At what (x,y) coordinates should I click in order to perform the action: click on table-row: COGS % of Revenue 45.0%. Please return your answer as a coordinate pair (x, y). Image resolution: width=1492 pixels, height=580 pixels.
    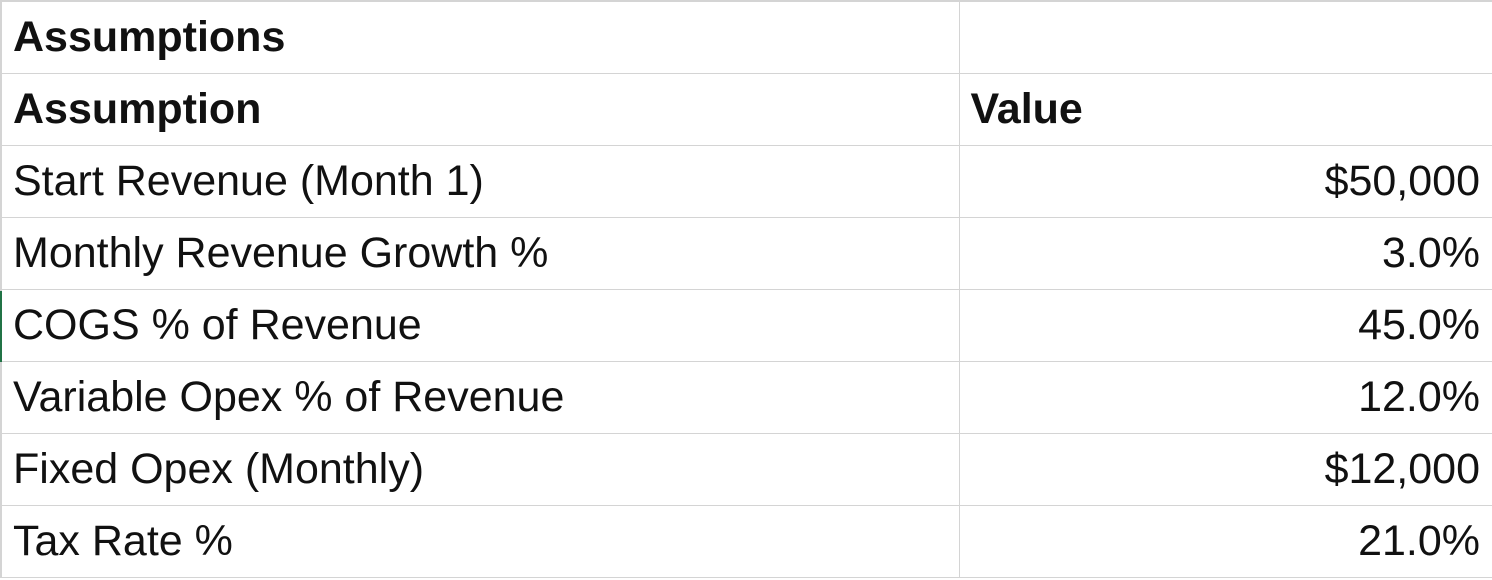
    Looking at the image, I should click on (746, 325).